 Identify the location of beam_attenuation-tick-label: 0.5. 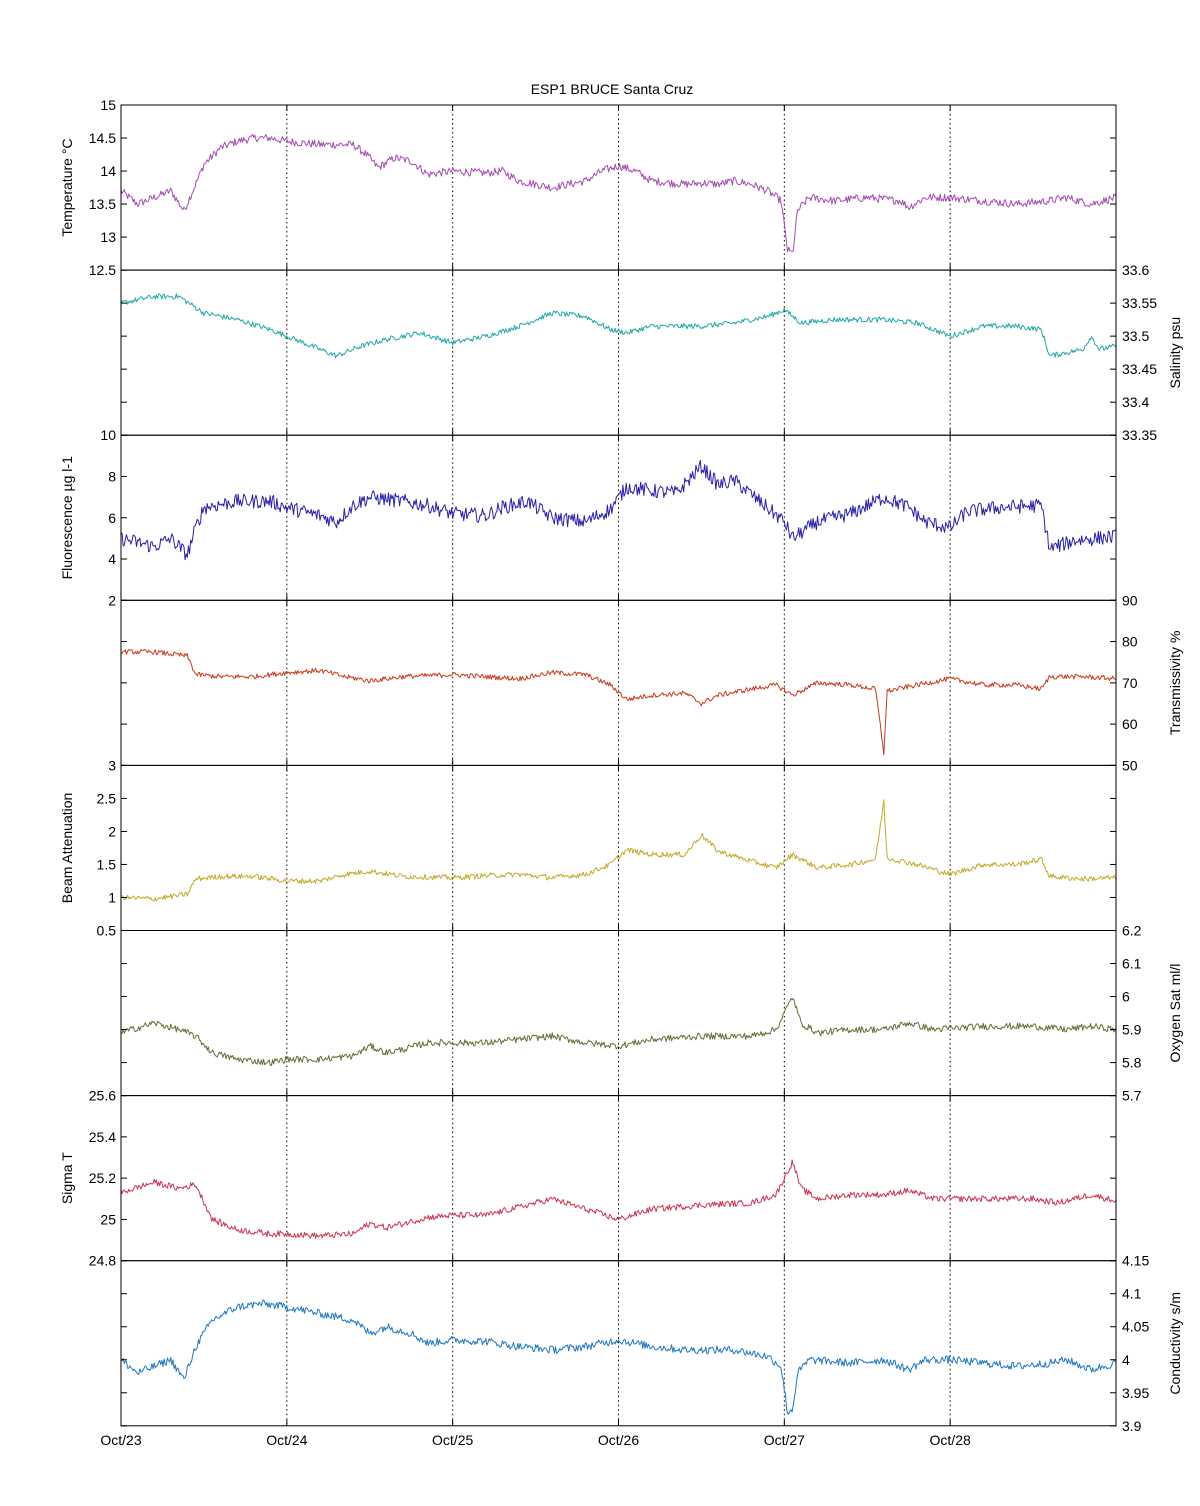
(107, 931).